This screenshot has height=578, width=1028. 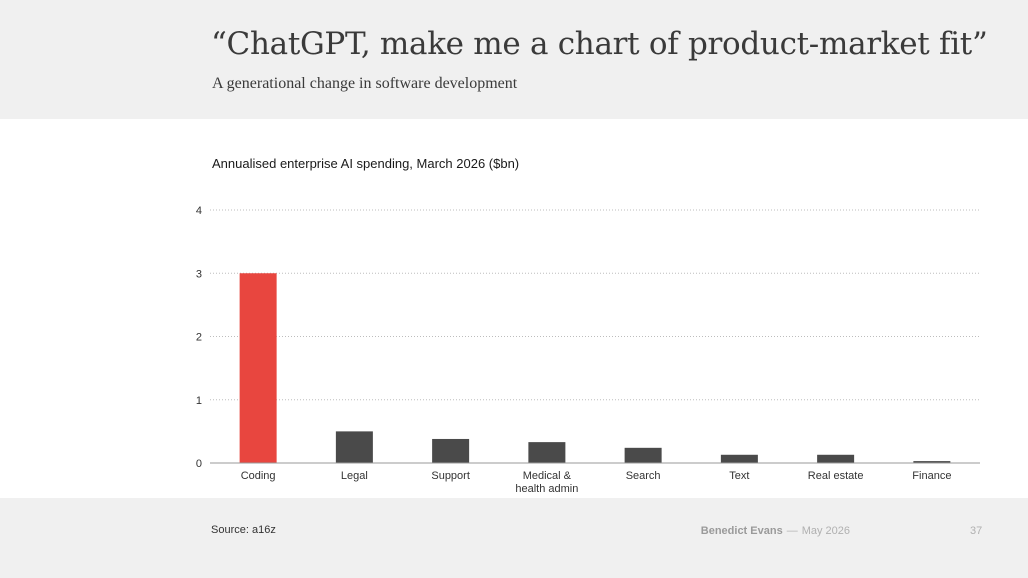 What do you see at coordinates (199, 464) in the screenshot?
I see `y-tick-label: 0` at bounding box center [199, 464].